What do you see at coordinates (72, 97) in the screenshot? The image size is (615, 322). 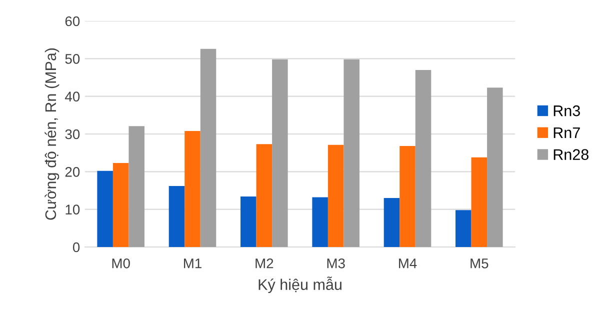 I see `y-tick-label: 40` at bounding box center [72, 97].